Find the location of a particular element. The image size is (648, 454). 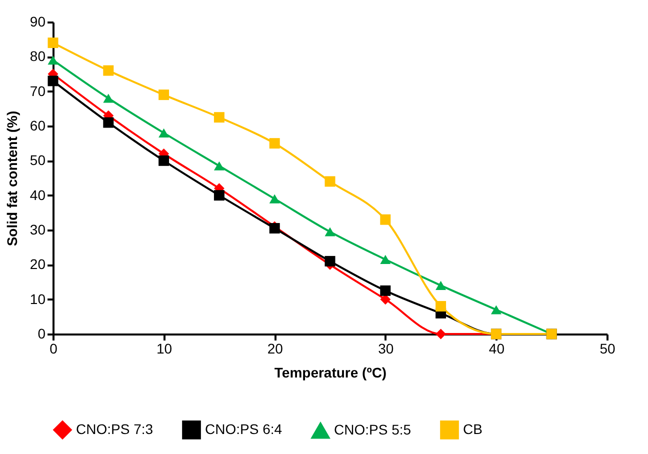

legend-label: CNO:PS 7:3 is located at coordinates (115, 428).